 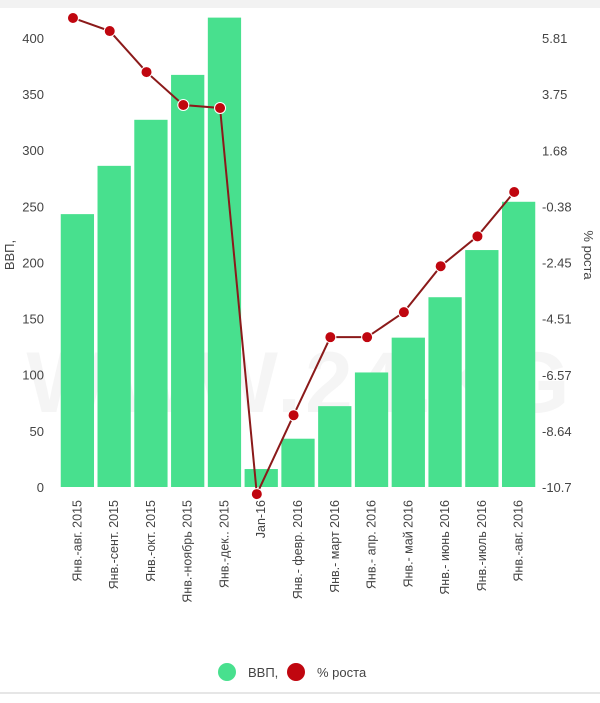 What do you see at coordinates (554, 150) in the screenshot?
I see `y-right-tick-label: 1.68` at bounding box center [554, 150].